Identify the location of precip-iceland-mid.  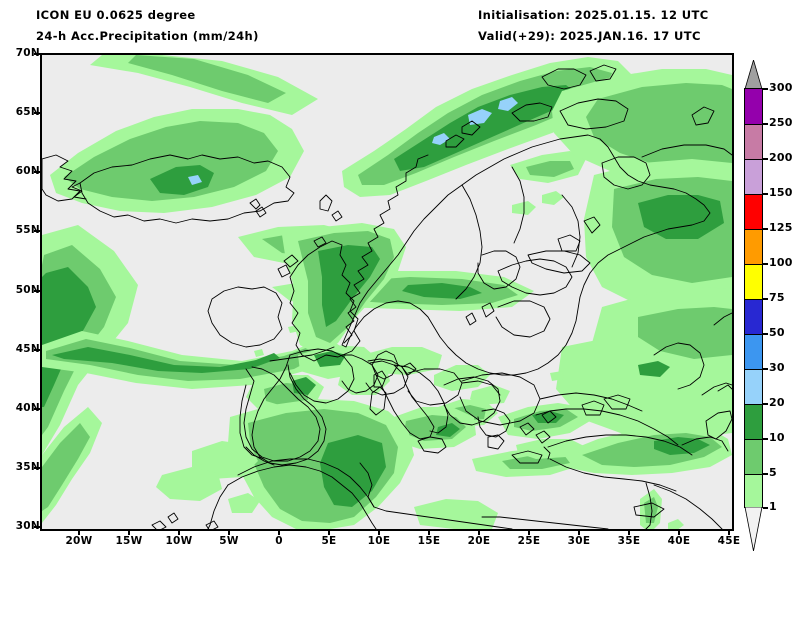
(171, 161).